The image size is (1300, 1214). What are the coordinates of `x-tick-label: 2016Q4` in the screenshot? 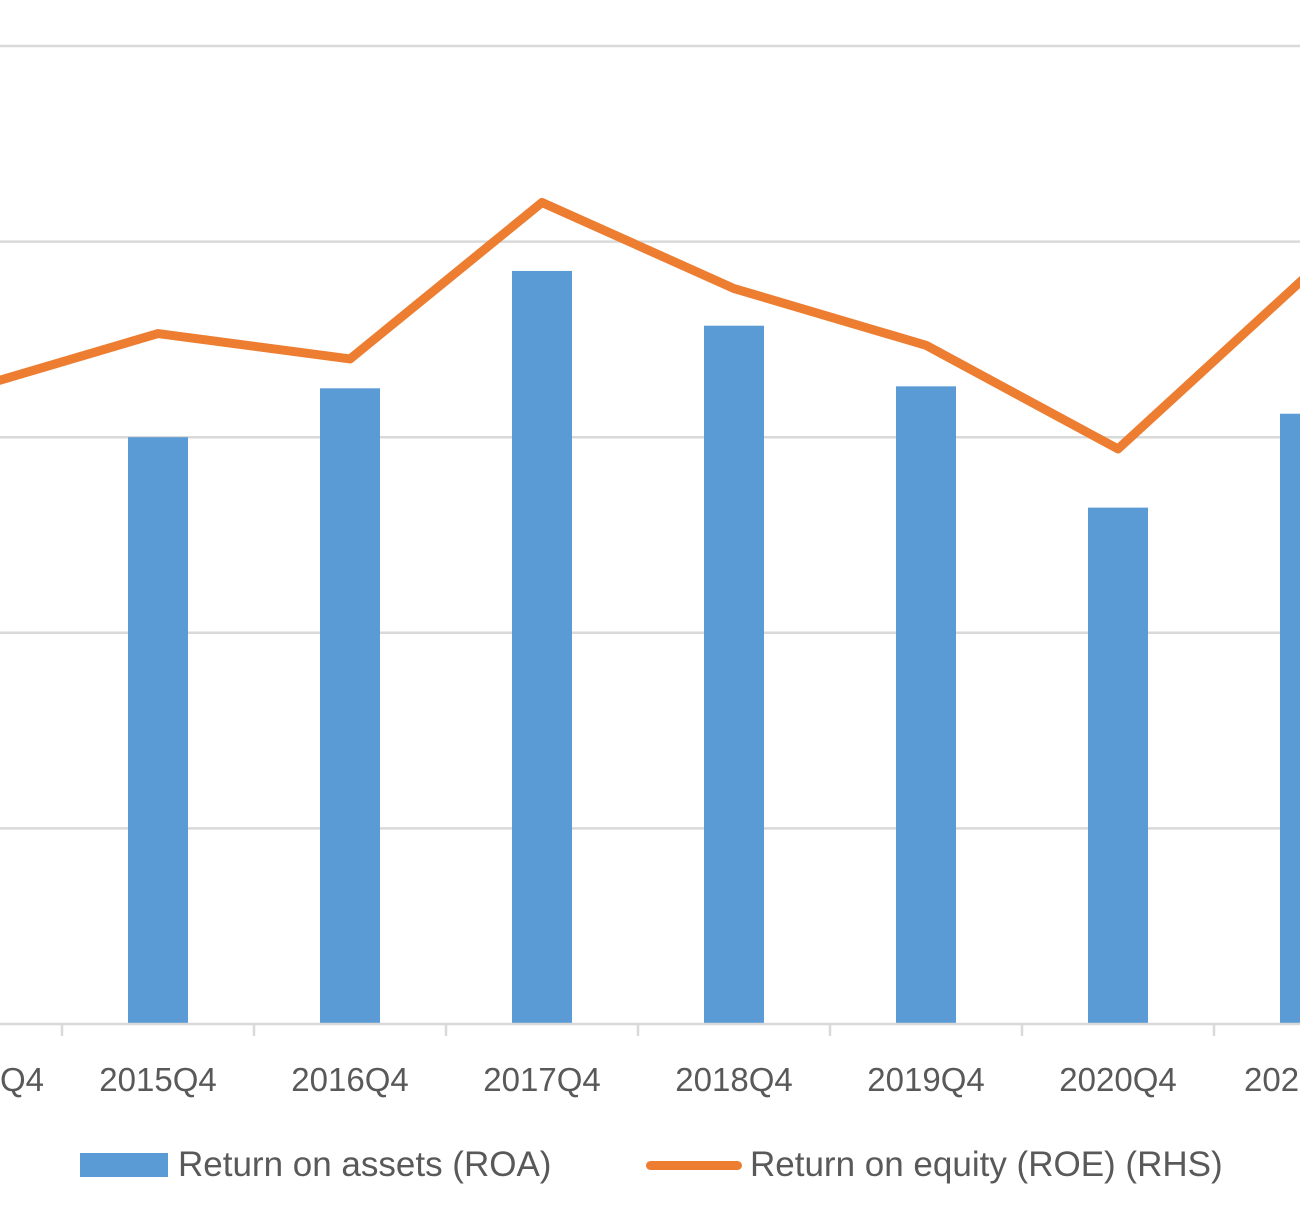 It's located at (349, 1079).